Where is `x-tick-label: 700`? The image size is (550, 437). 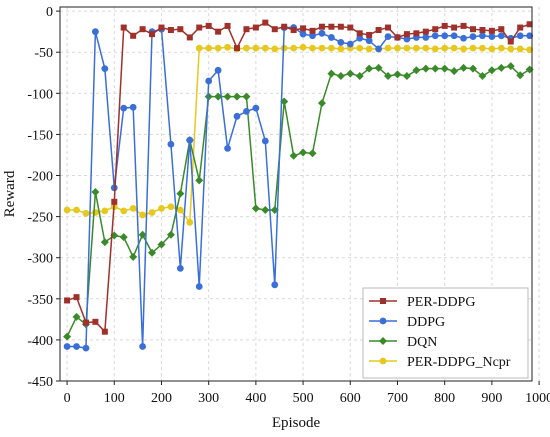
x-tick-label: 700 is located at coordinates (397, 398).